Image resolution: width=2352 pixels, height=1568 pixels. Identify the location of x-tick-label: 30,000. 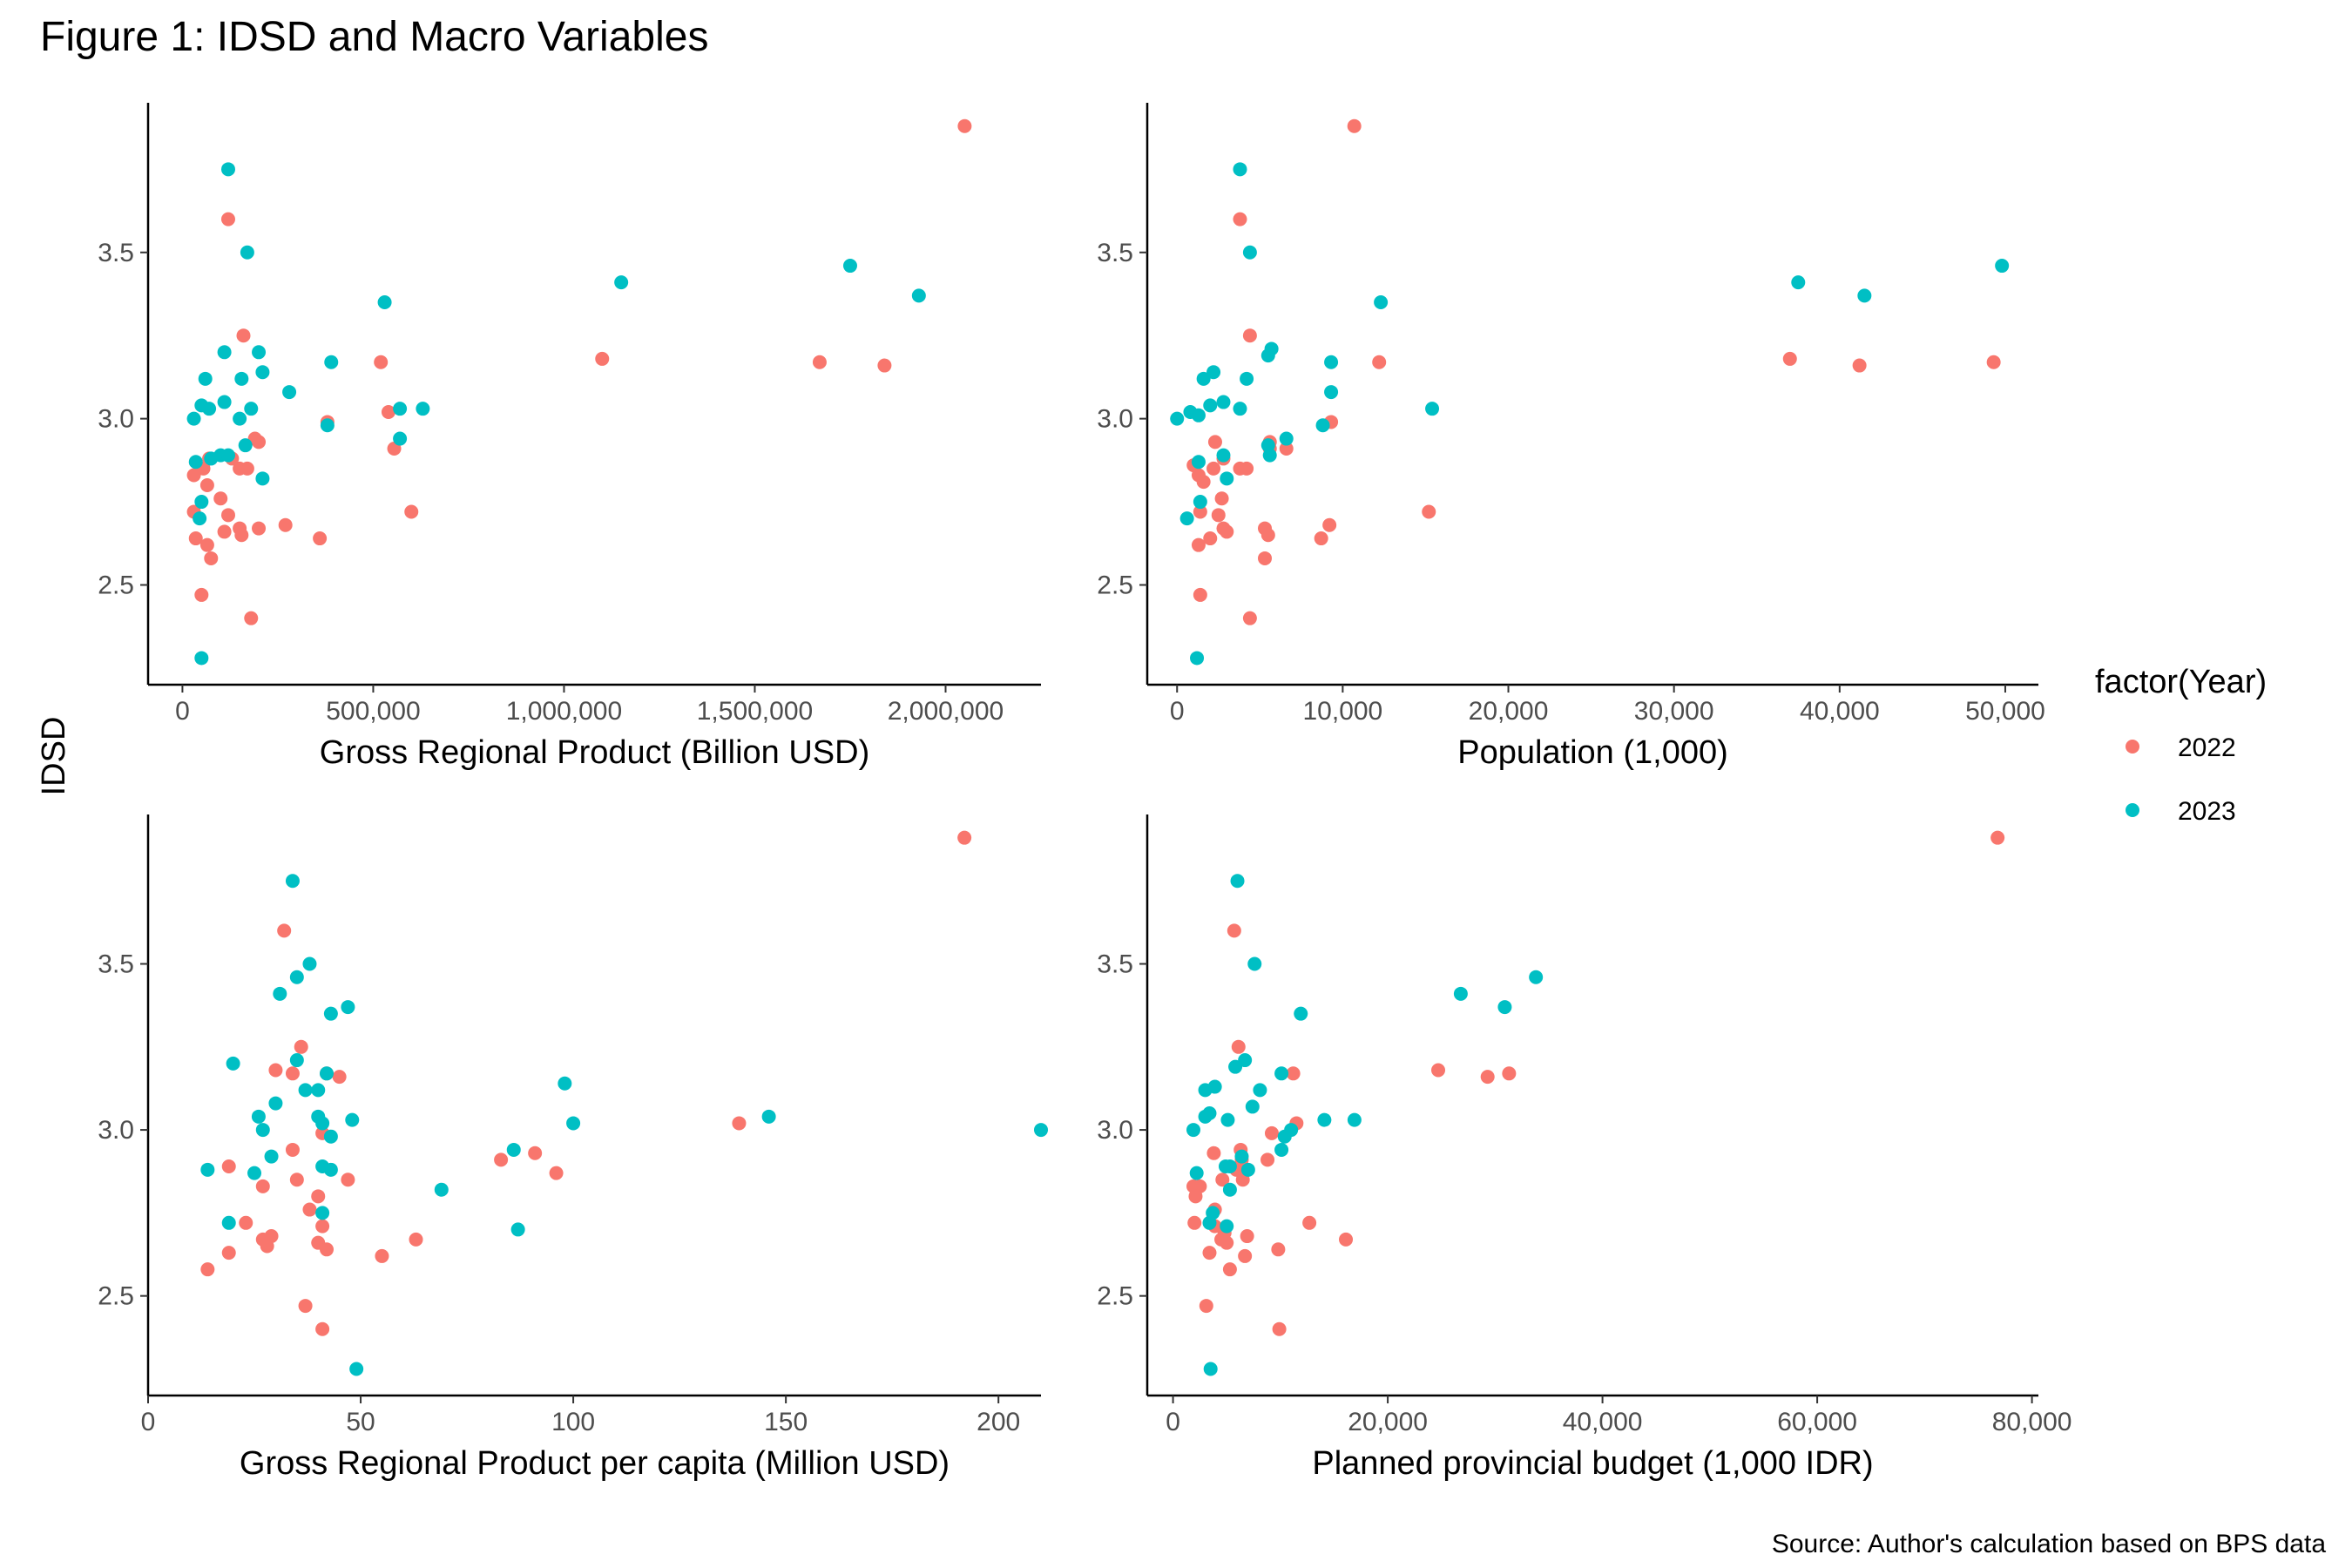
(1674, 711).